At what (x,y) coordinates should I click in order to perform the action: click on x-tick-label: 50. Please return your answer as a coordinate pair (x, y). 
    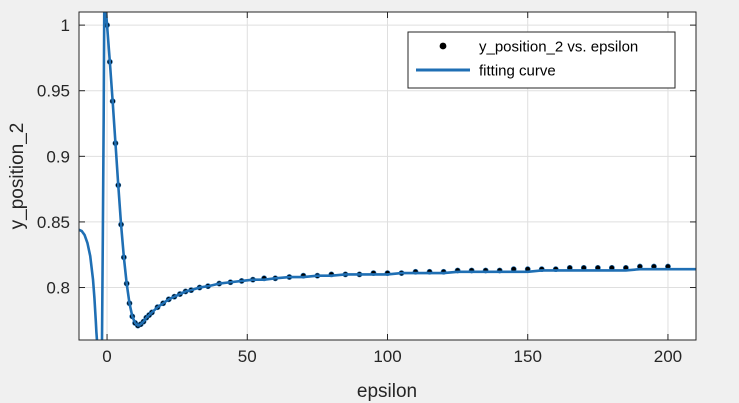
    Looking at the image, I should click on (247, 356).